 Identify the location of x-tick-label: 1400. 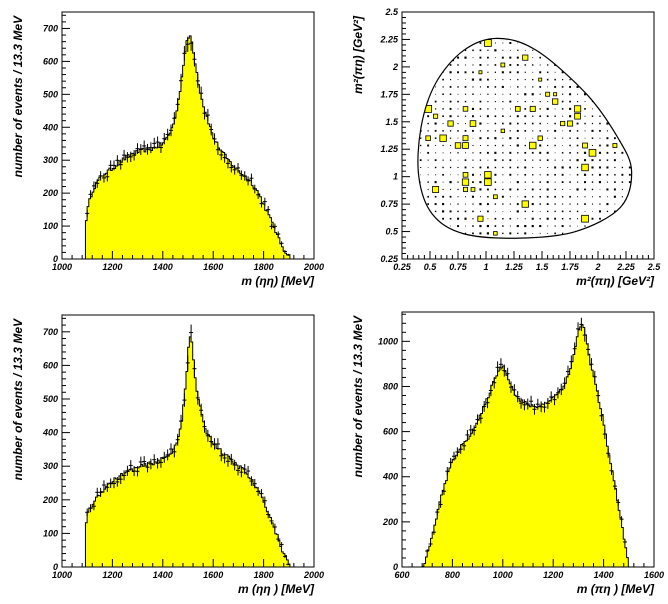
(163, 575).